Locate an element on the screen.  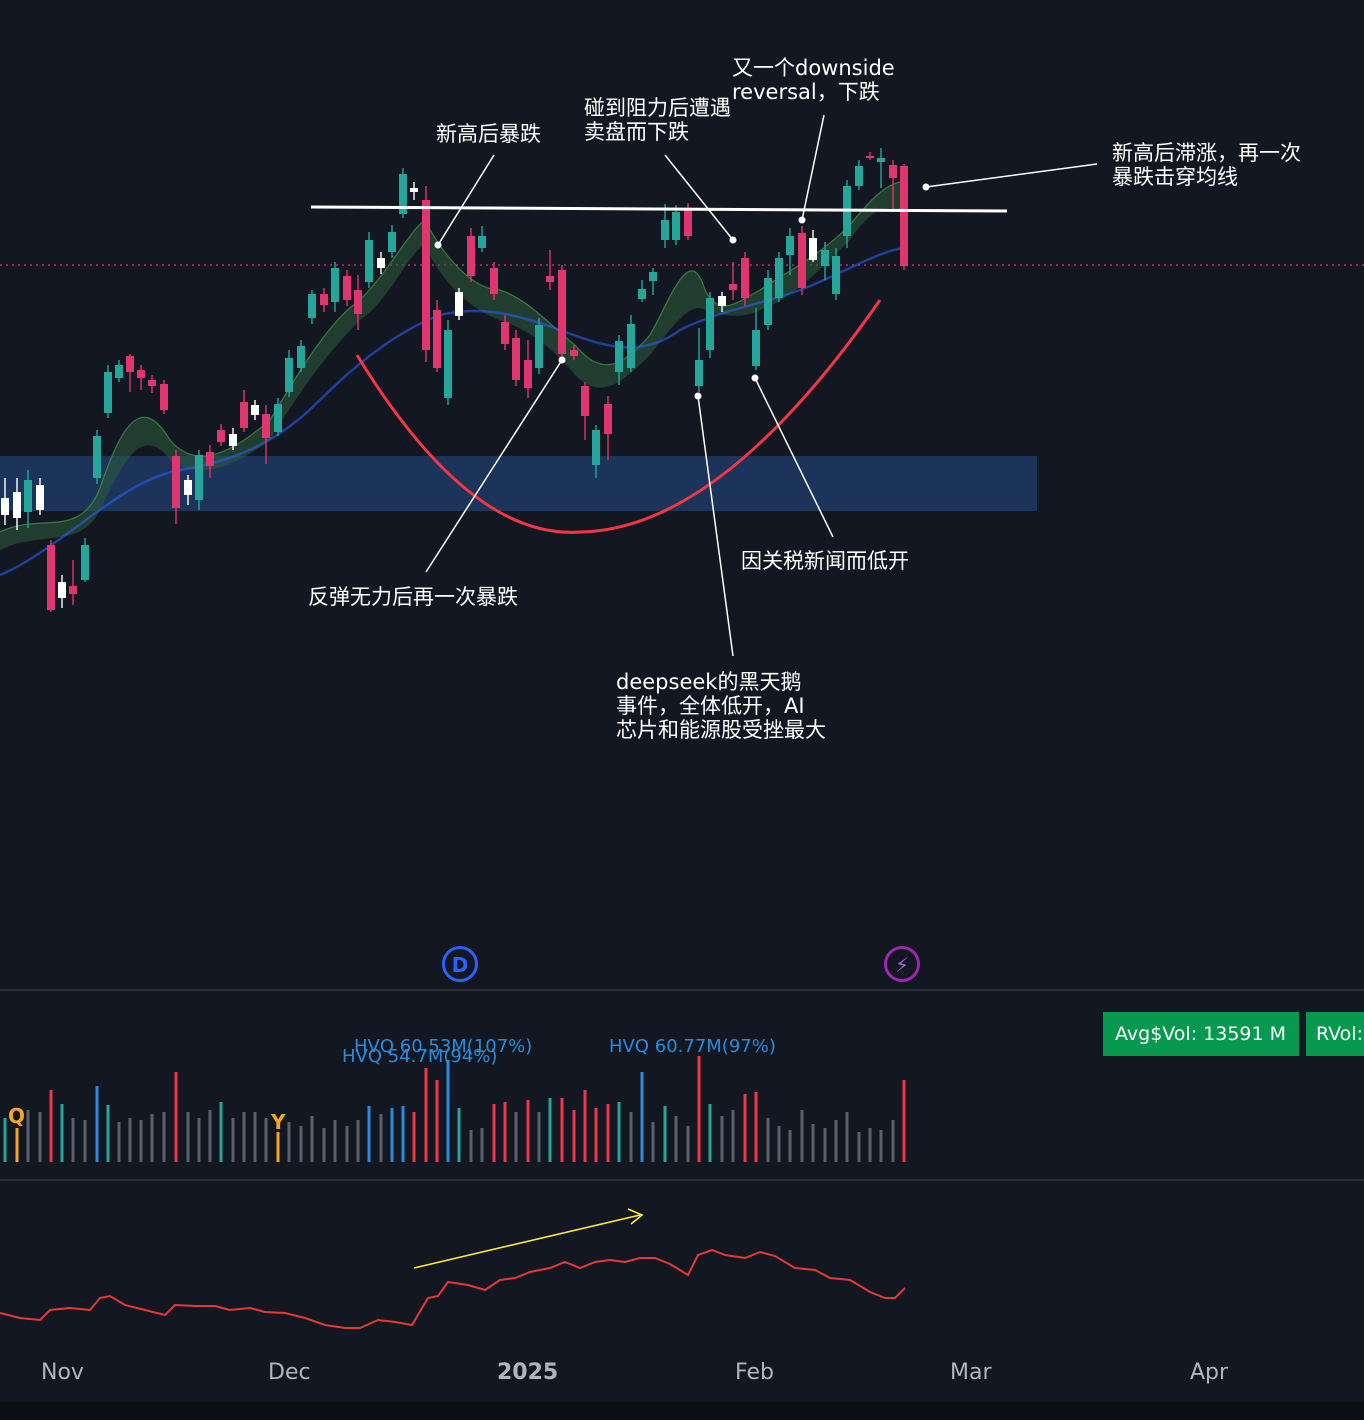
volume-bars-layer is located at coordinates (454, 1109).